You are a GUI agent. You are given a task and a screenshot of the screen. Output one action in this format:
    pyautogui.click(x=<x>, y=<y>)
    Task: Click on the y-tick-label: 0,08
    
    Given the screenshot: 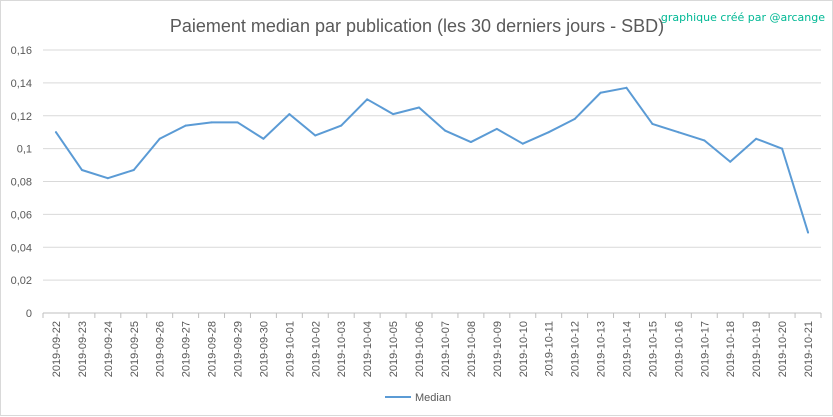 What is the action you would take?
    pyautogui.click(x=21, y=183)
    